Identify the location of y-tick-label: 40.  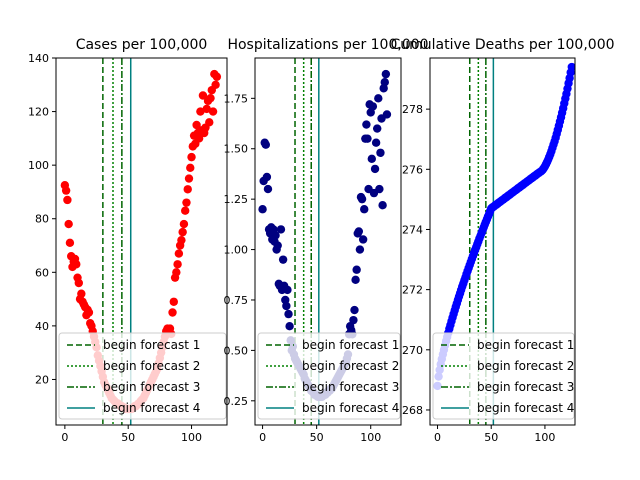
(42, 326).